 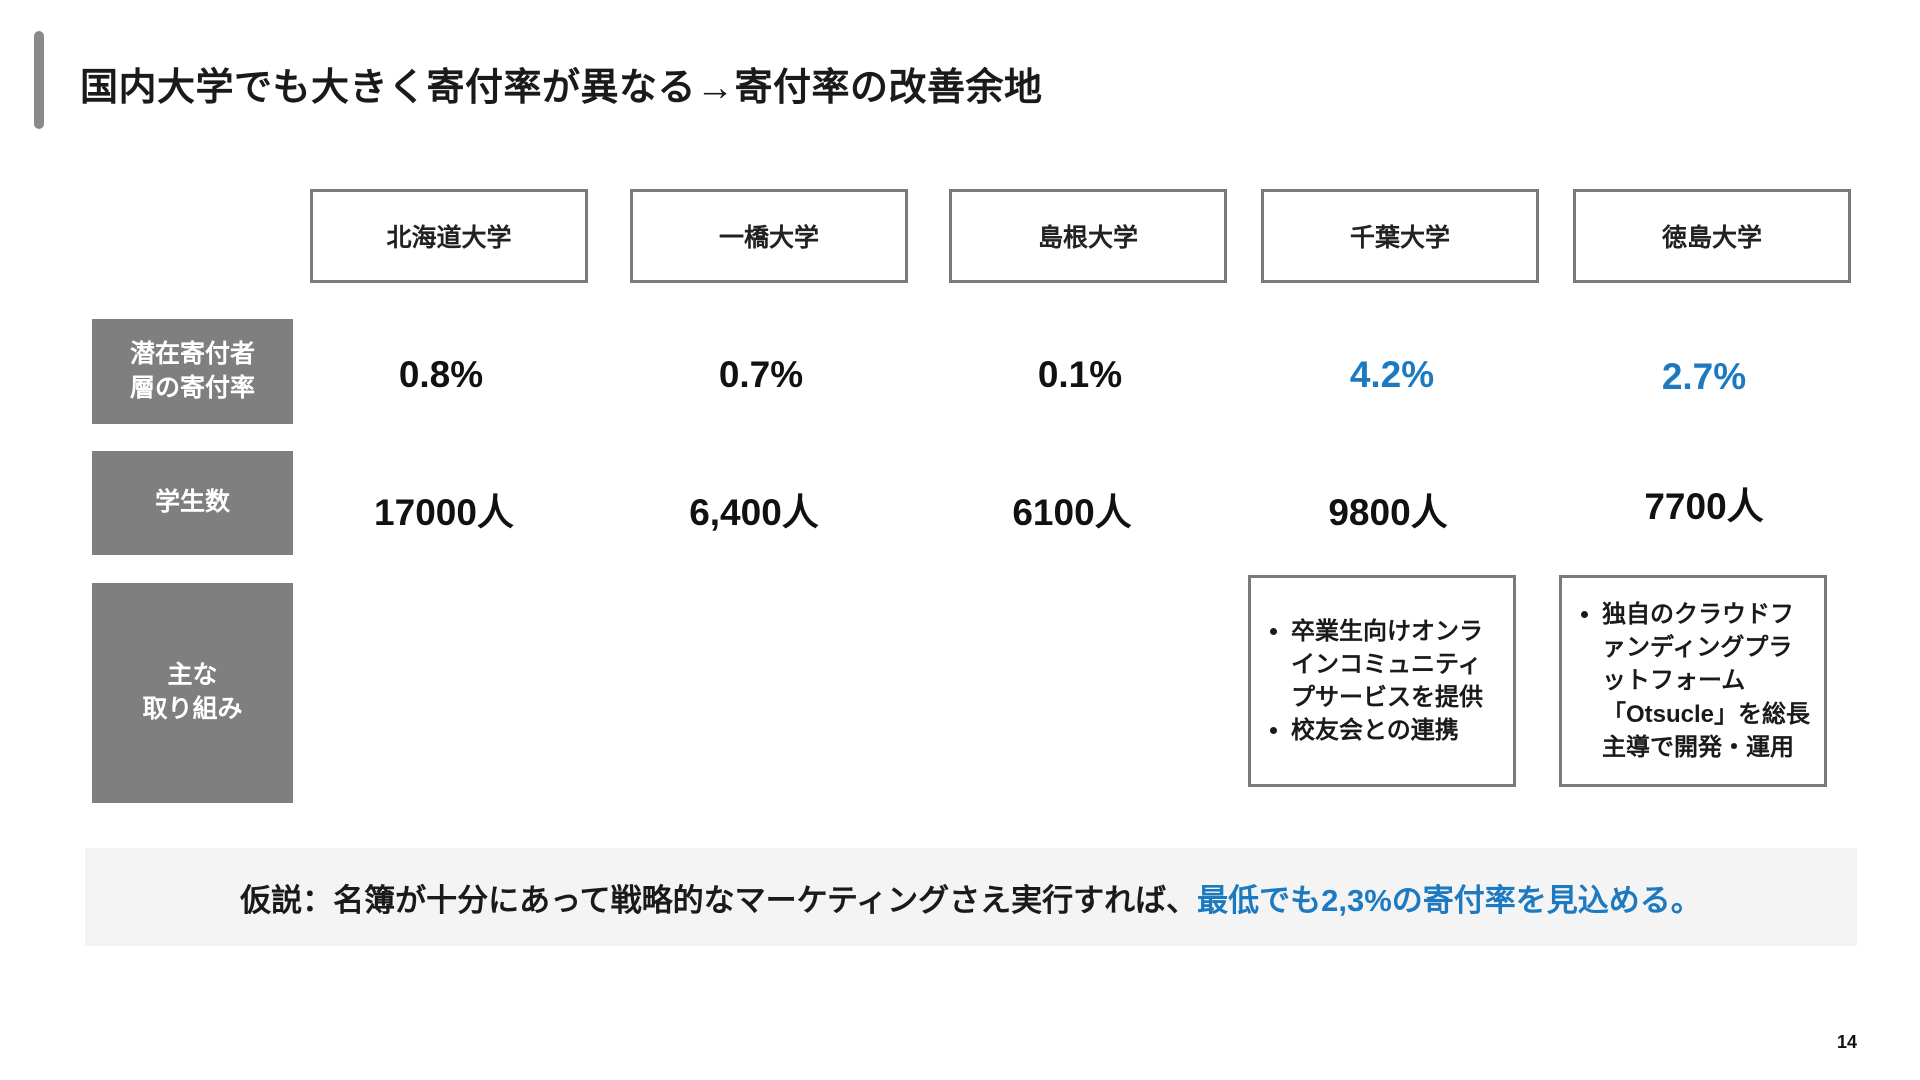 What do you see at coordinates (1396, 730) in the screenshot?
I see `list-item: 校友会との連携` at bounding box center [1396, 730].